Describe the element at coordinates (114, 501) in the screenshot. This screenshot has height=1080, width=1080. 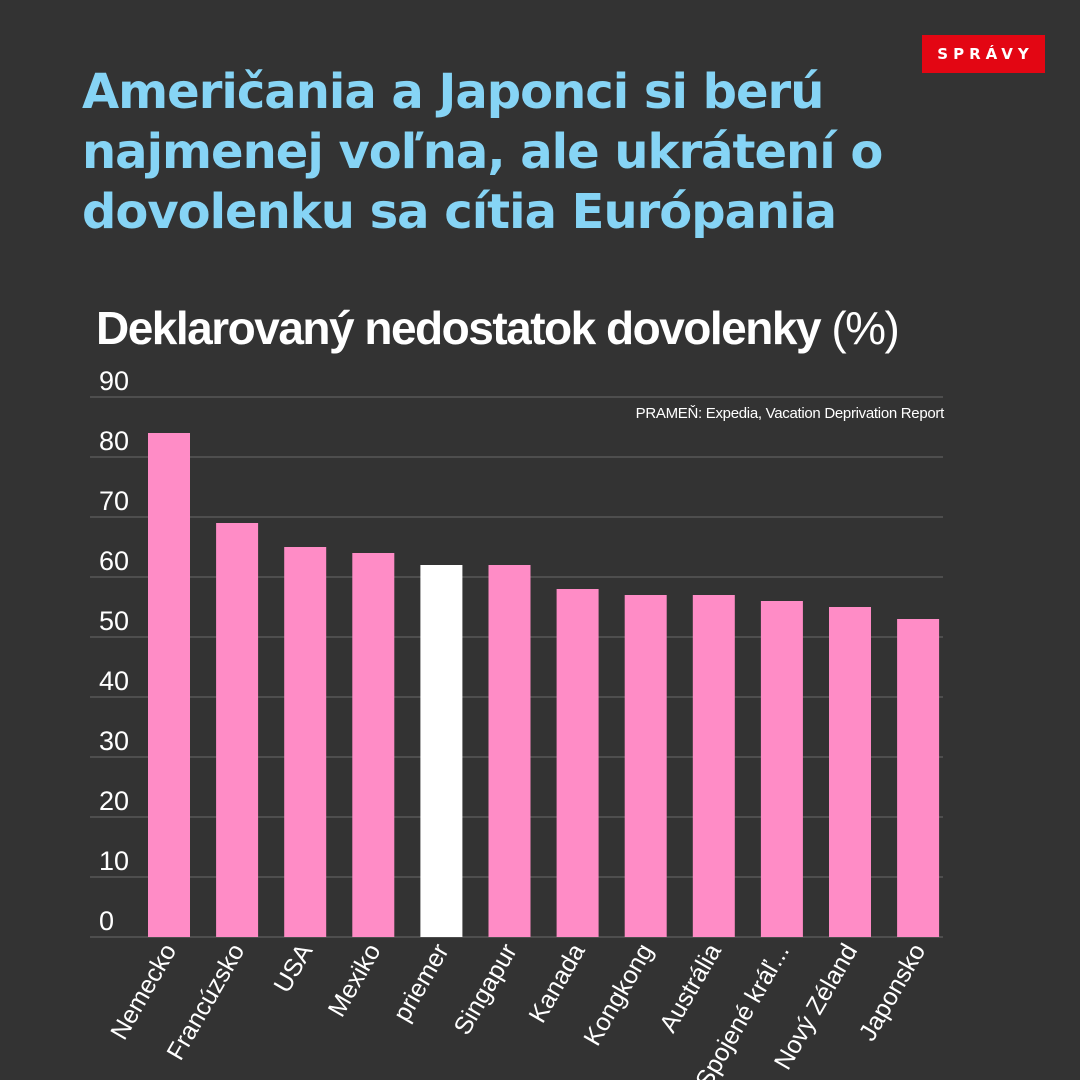
I see `y-tick-label: 70` at that location.